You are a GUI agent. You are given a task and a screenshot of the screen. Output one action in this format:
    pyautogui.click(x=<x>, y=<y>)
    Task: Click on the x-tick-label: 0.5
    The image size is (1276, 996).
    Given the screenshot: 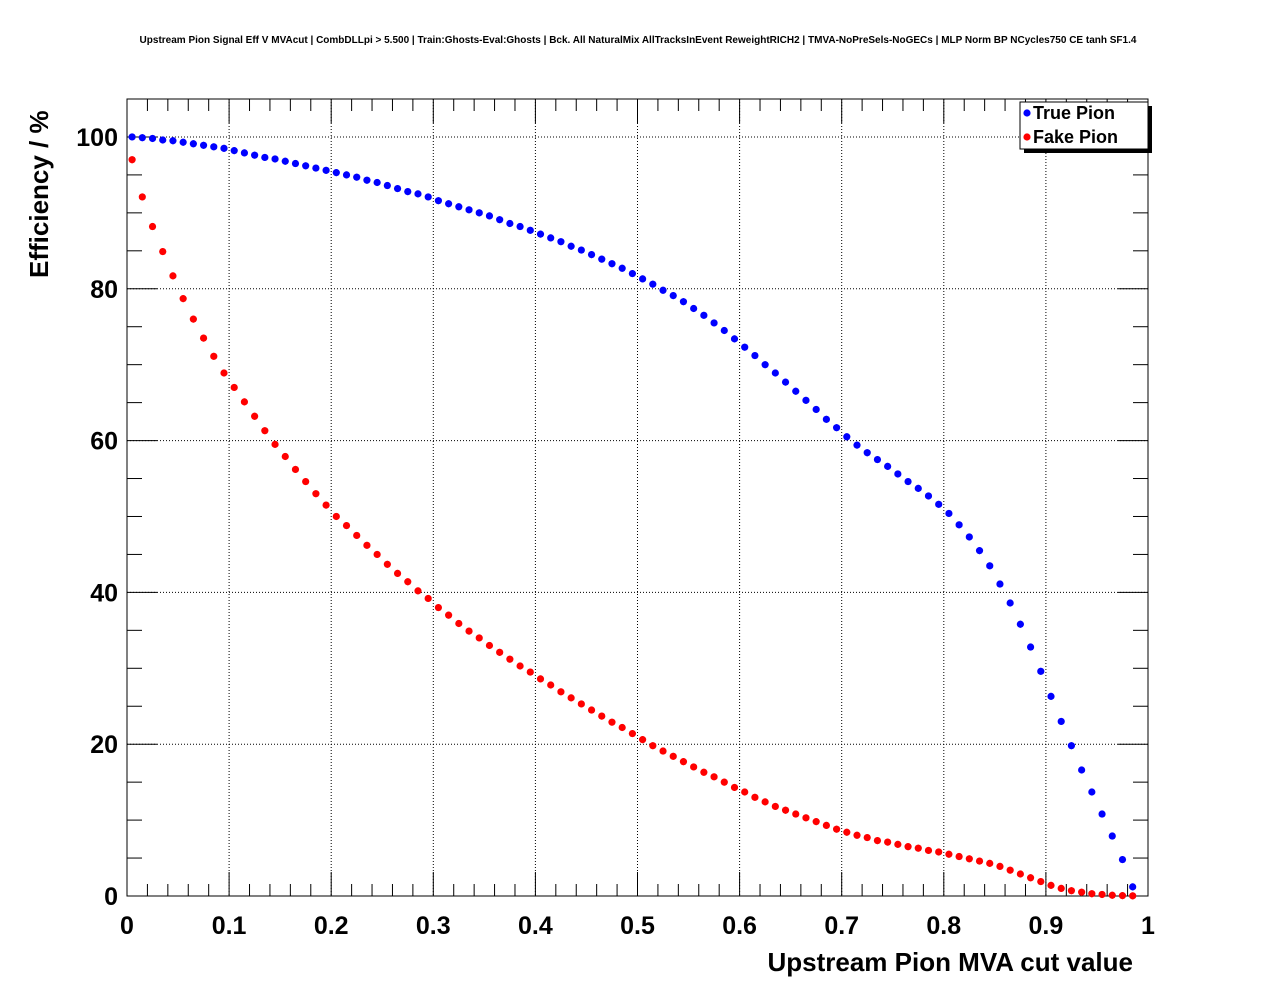 What is the action you would take?
    pyautogui.click(x=637, y=926)
    